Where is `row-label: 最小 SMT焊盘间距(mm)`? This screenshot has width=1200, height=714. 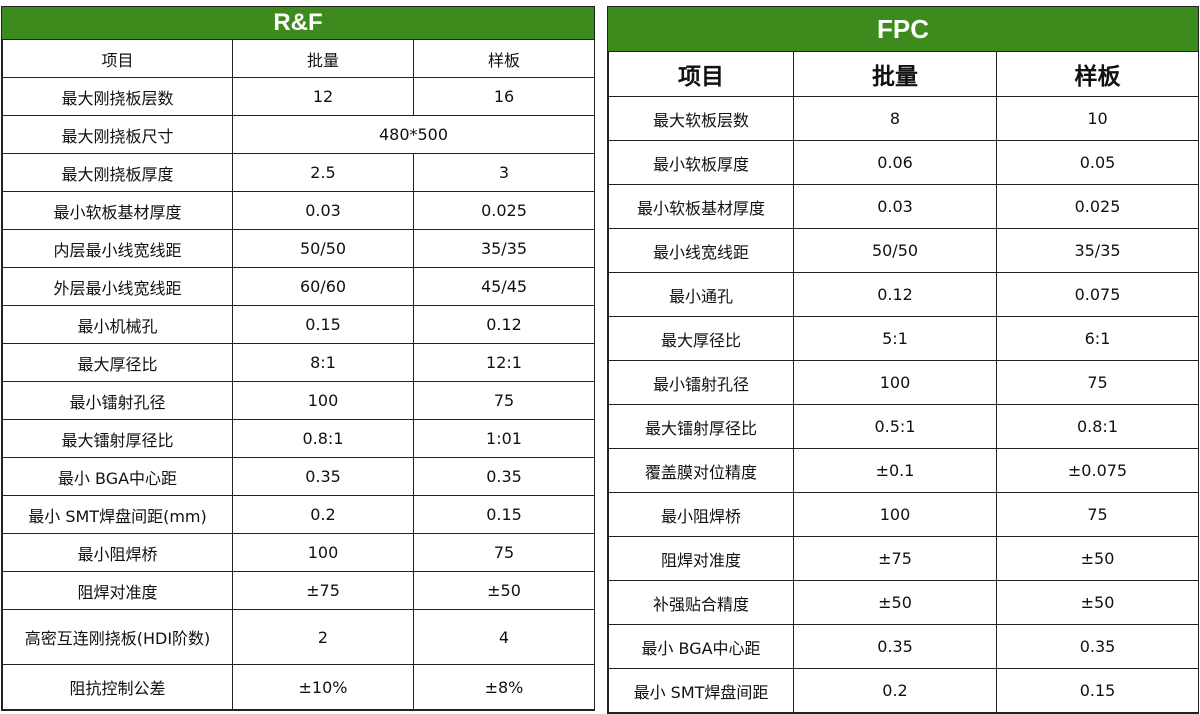 row-label: 最小 SMT焊盘间距(mm) is located at coordinates (117, 514).